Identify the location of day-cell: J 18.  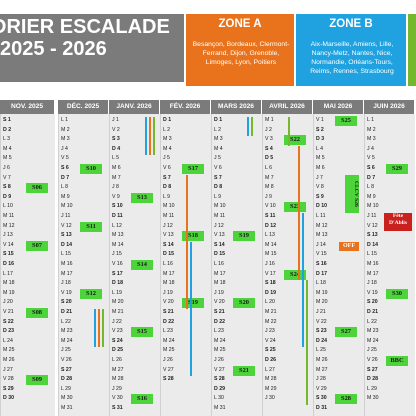
(66, 283).